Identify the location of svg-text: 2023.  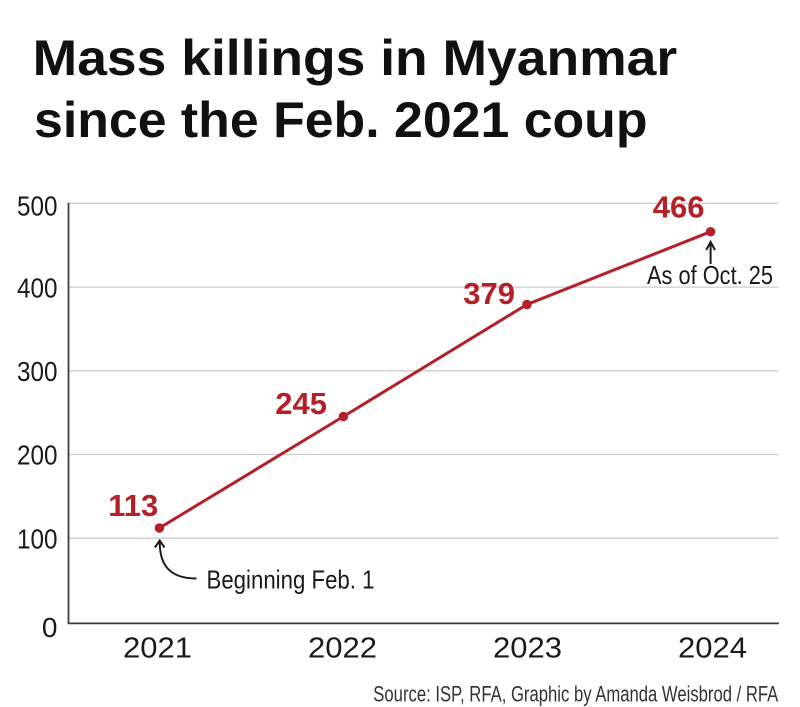
(527, 649).